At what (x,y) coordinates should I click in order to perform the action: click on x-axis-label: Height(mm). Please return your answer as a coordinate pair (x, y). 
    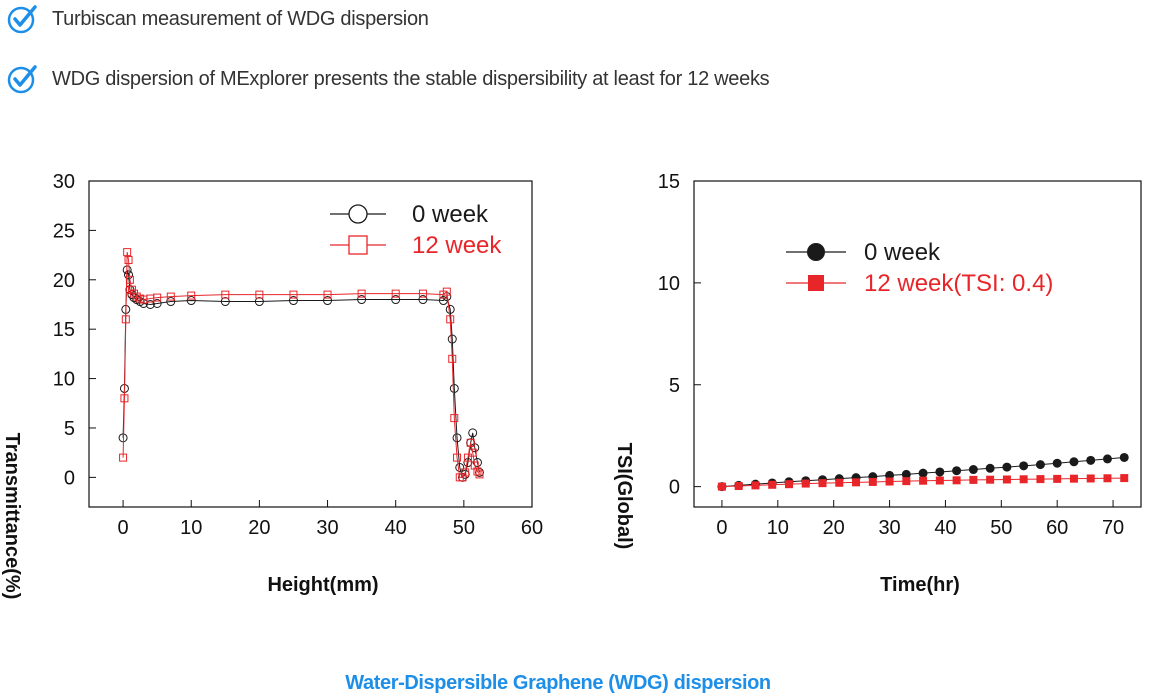
    Looking at the image, I should click on (322, 585).